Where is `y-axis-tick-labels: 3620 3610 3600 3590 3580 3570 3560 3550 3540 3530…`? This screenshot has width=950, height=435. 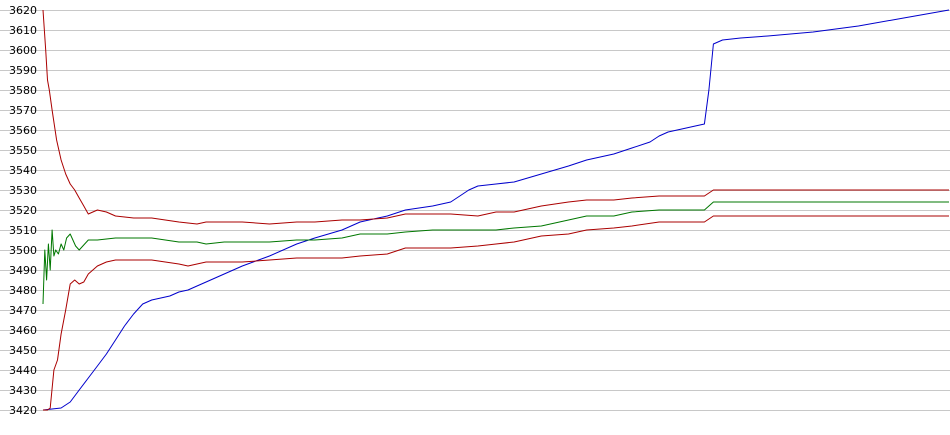 y-axis-tick-labels: 3620 3610 3600 3590 3580 3570 3560 3550 3540 3530… is located at coordinates (23, 210).